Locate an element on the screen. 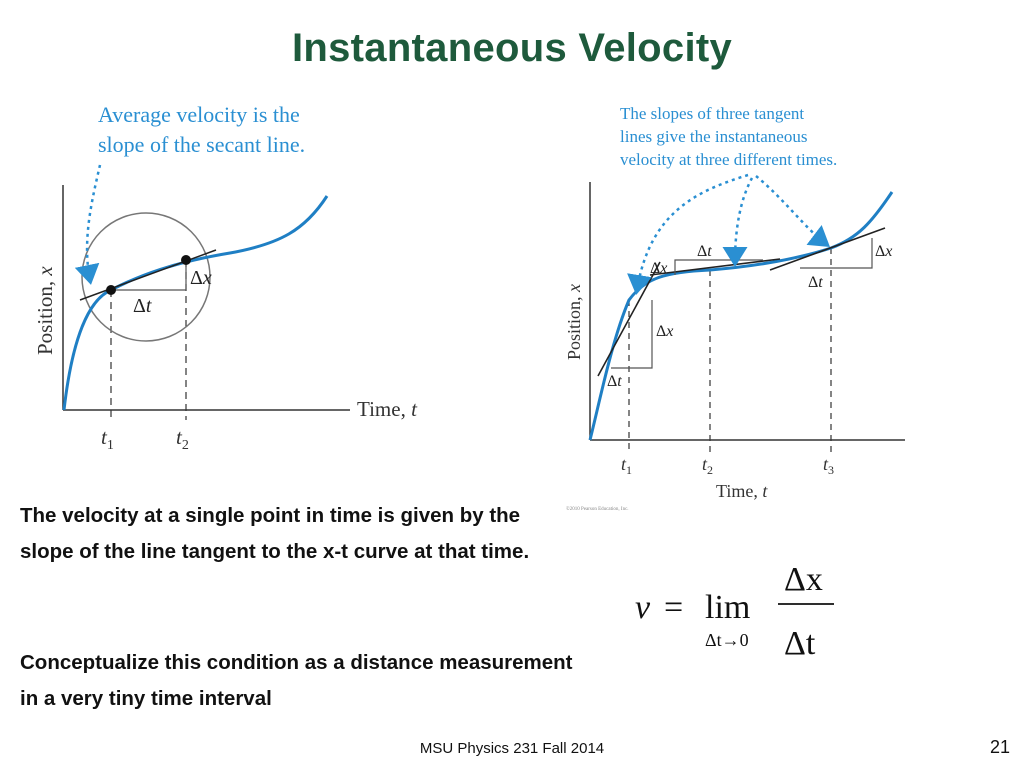 This screenshot has width=1024, height=768. secant-line is located at coordinates (148, 275).